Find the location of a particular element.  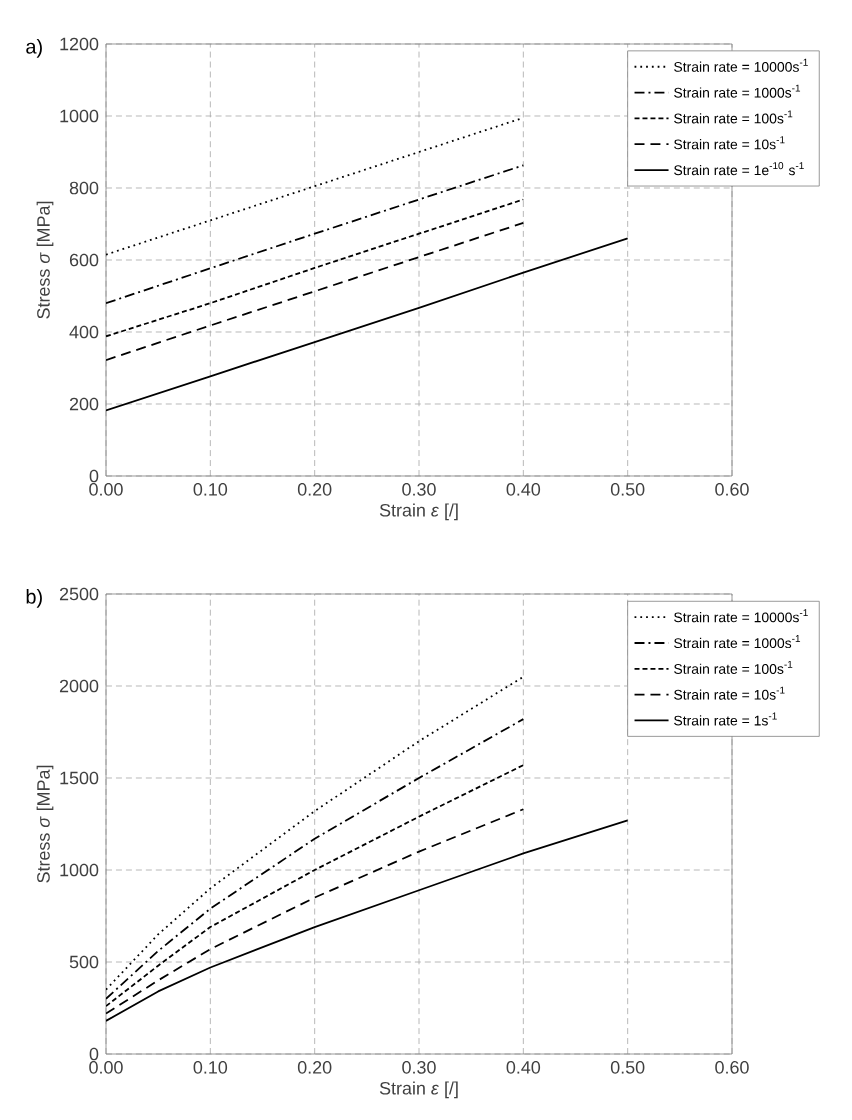

y-tick-label: 400 is located at coordinates (84, 332).